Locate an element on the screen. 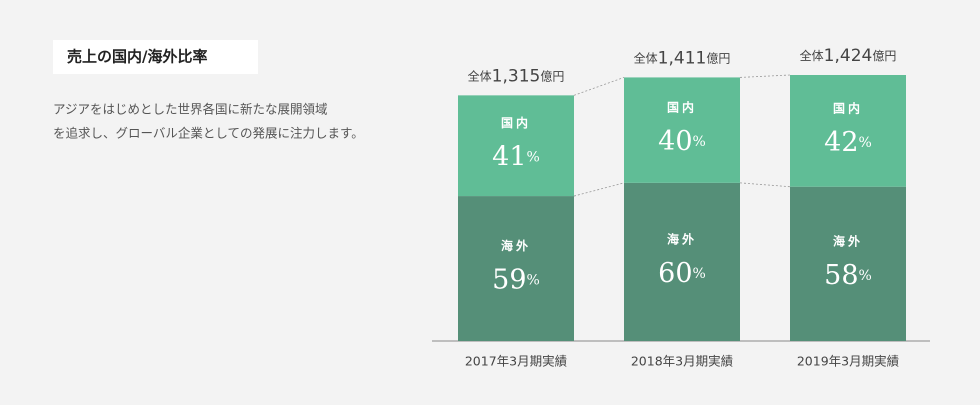 The width and height of the screenshot is (980, 405). total-label: 全体1,411億円 is located at coordinates (682, 58).